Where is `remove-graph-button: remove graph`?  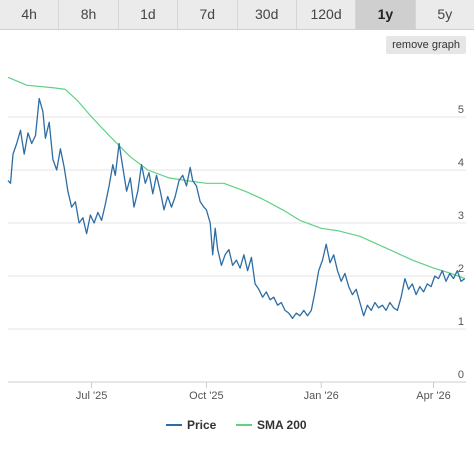 remove-graph-button: remove graph is located at coordinates (426, 45).